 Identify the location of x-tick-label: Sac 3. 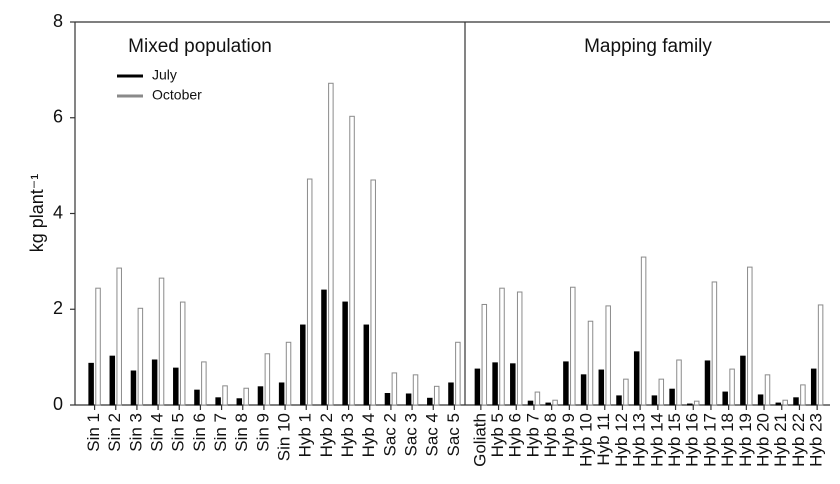
(411, 434).